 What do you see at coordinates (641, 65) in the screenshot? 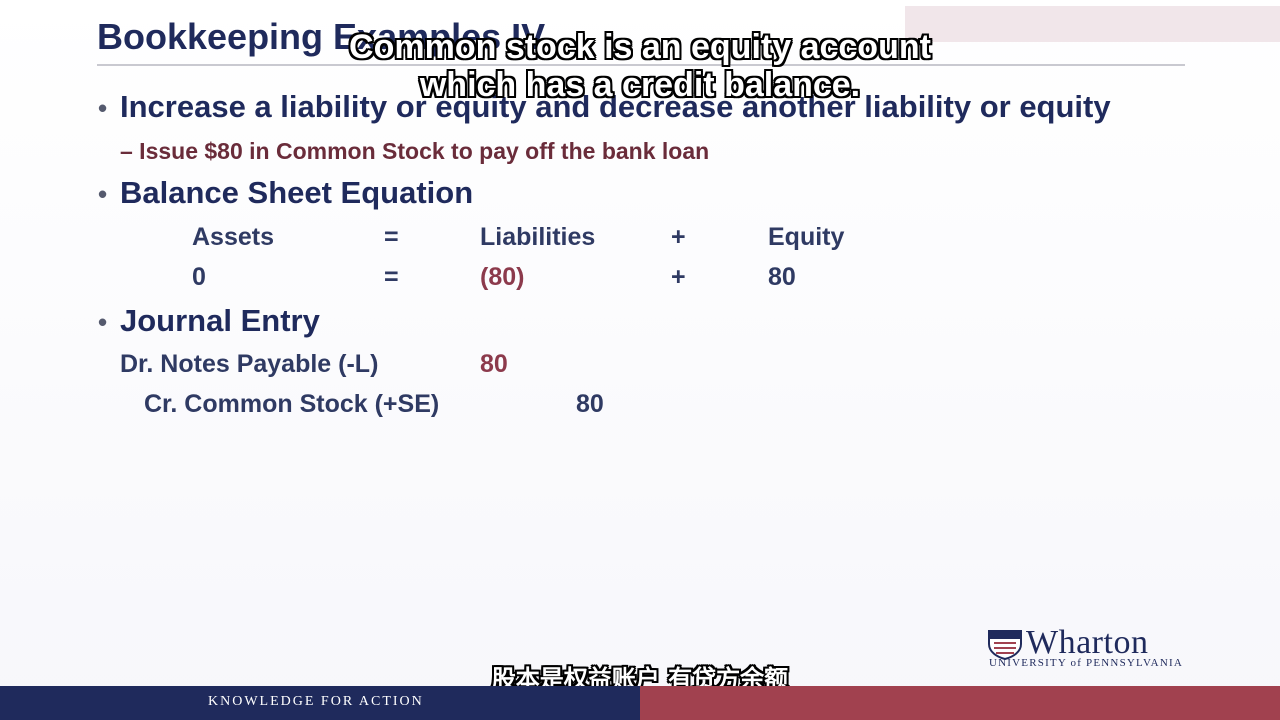
I see `title-divider` at bounding box center [641, 65].